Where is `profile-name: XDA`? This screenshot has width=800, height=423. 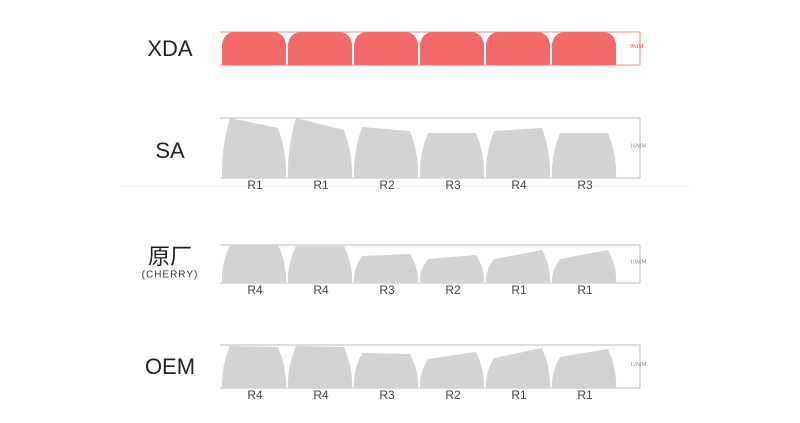 profile-name: XDA is located at coordinates (170, 48).